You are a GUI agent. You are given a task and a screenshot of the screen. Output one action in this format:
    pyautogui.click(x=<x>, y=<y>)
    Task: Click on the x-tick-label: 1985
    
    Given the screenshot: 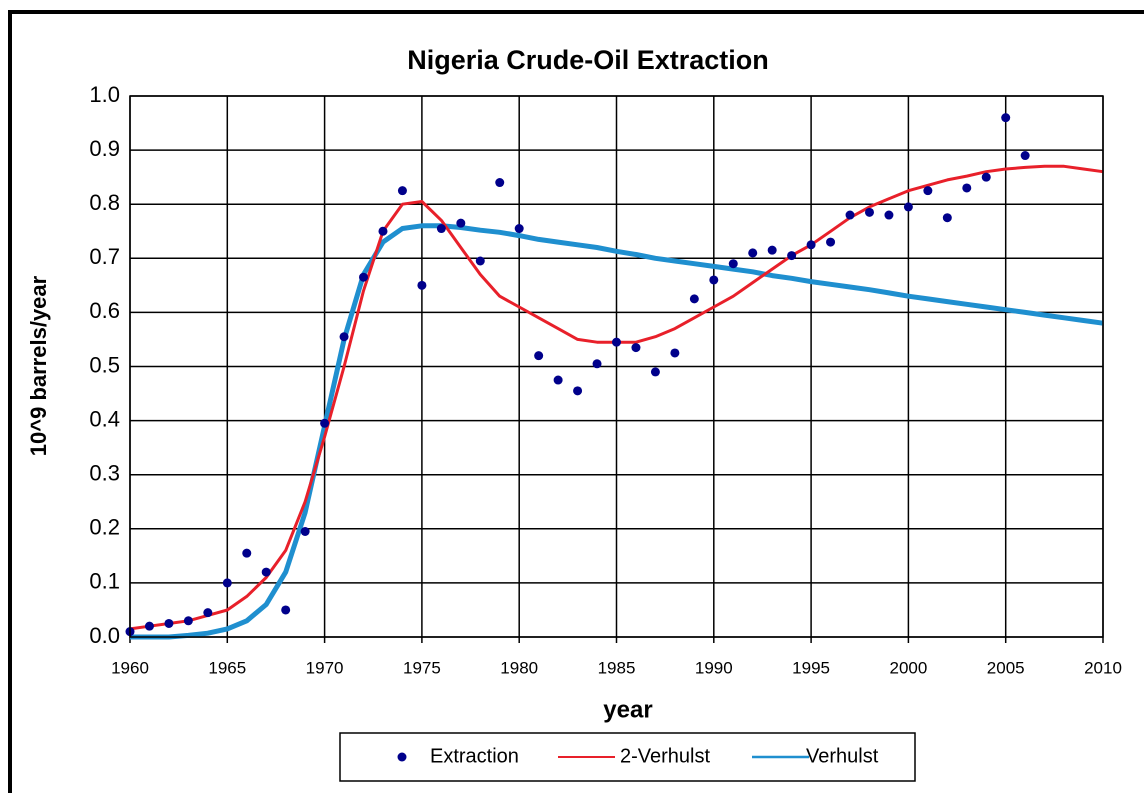 What is the action you would take?
    pyautogui.click(x=617, y=667)
    